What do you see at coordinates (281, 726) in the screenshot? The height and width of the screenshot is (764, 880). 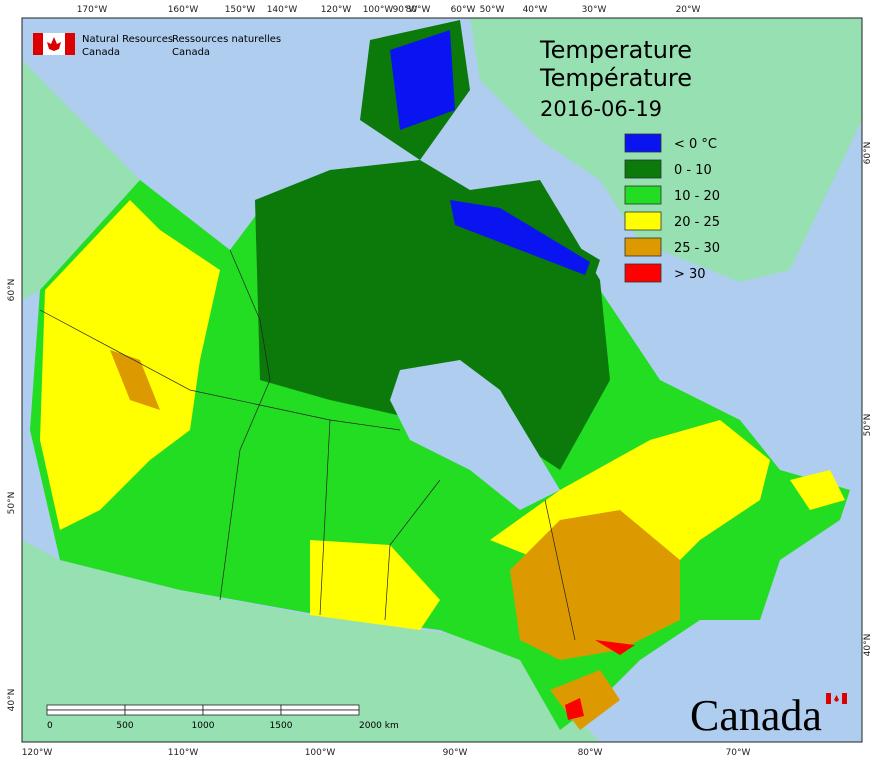 I see `scale-label: 1500` at bounding box center [281, 726].